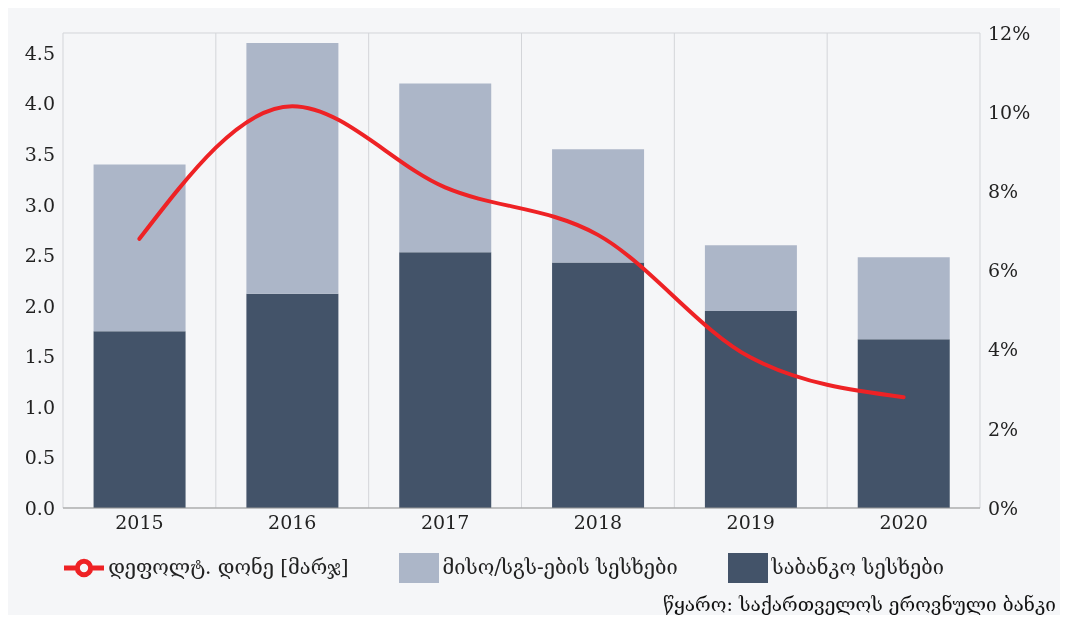  I want to click on x-tick-label: 2015, so click(139, 522).